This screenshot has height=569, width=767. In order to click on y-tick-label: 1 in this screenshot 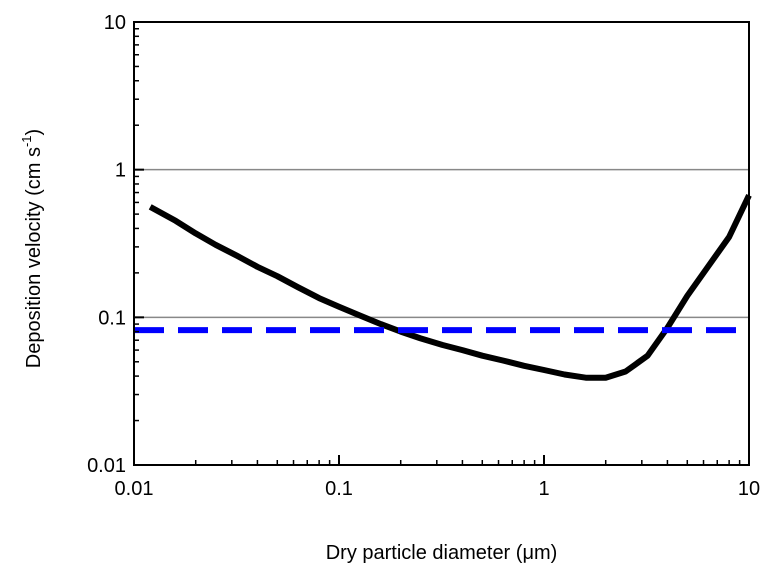, I will do `click(120, 171)`.